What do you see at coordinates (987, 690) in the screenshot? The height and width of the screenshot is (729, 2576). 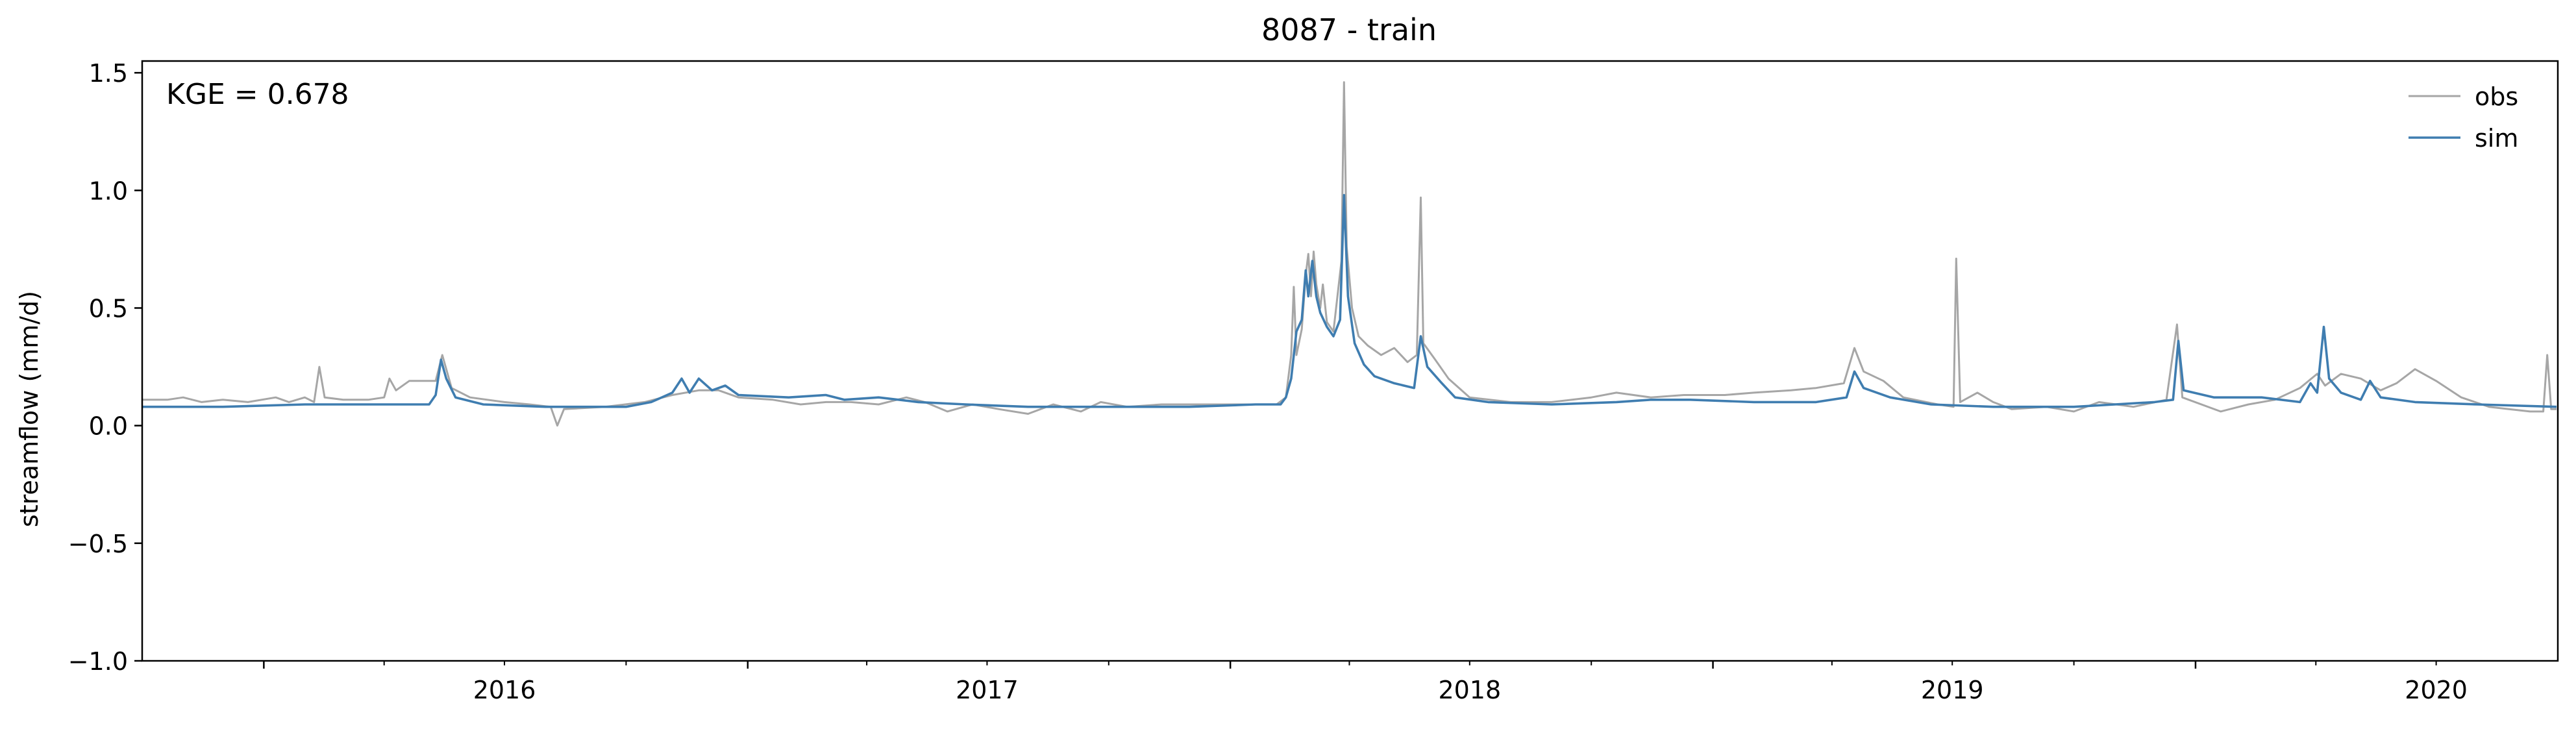 I see `x-tick-label: 2017` at bounding box center [987, 690].